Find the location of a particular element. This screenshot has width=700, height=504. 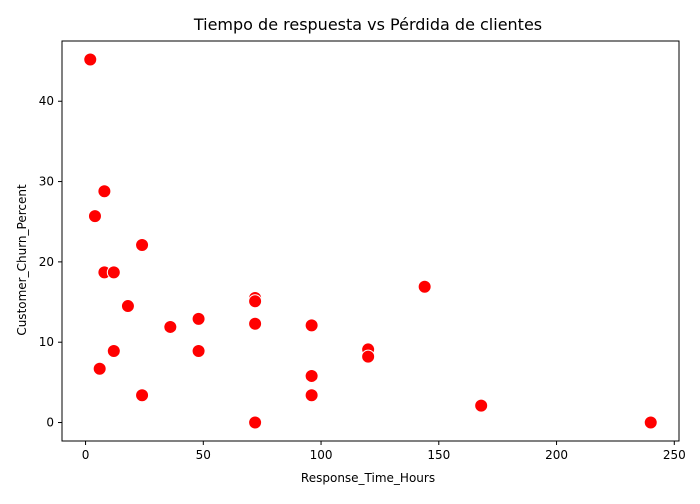

x-tick-label: 150 is located at coordinates (438, 455).